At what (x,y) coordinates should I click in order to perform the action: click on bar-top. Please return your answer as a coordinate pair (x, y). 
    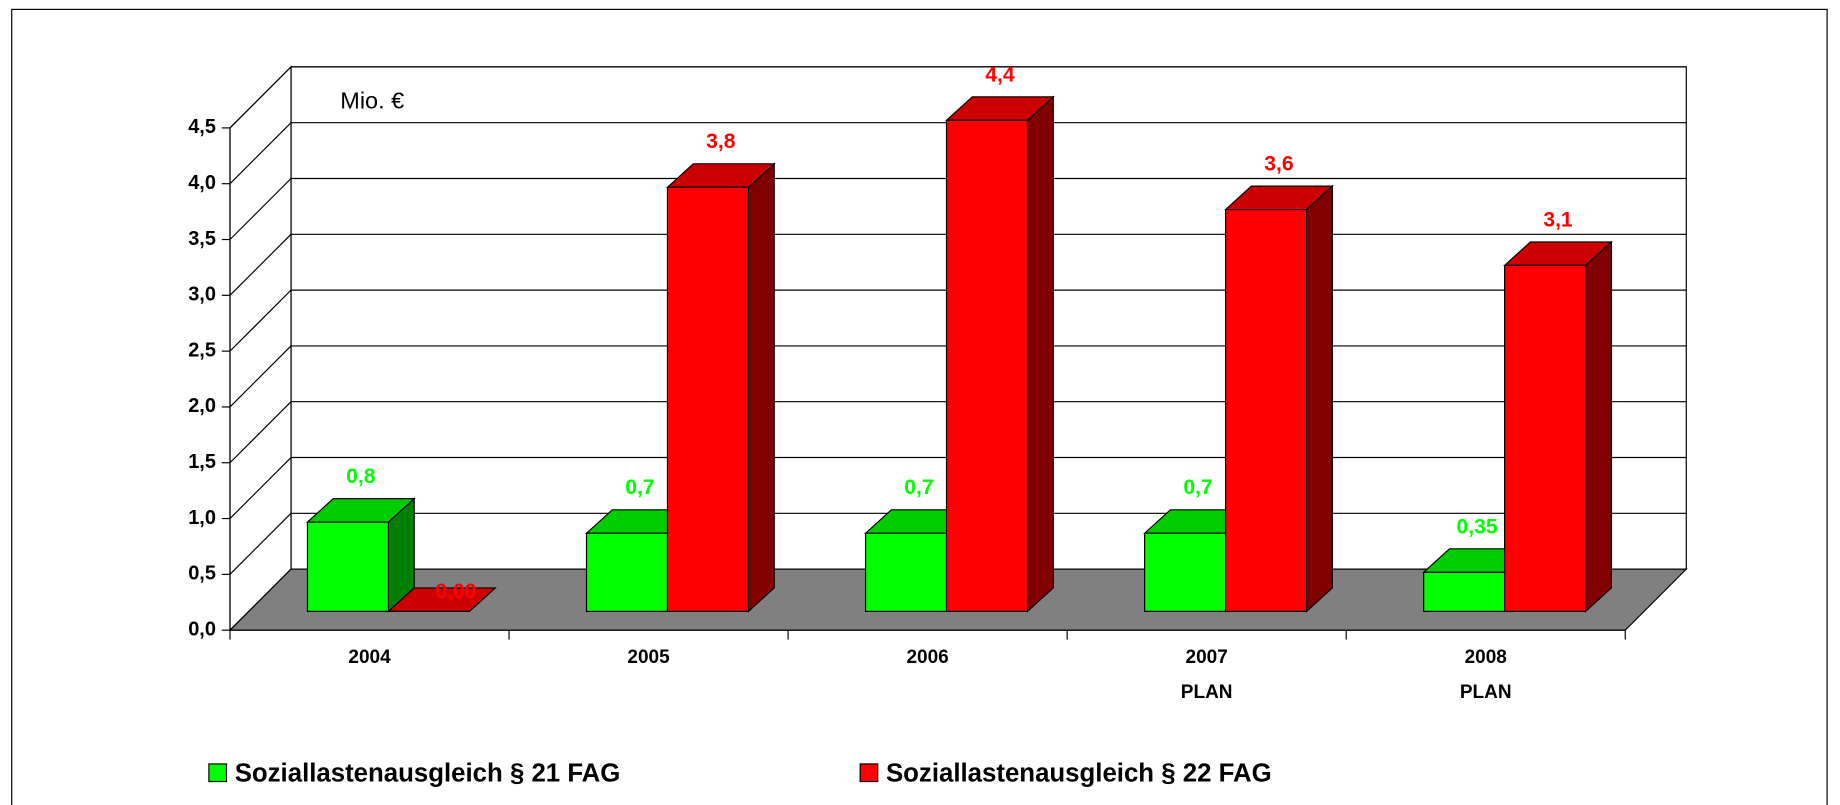
    Looking at the image, I should click on (441, 599).